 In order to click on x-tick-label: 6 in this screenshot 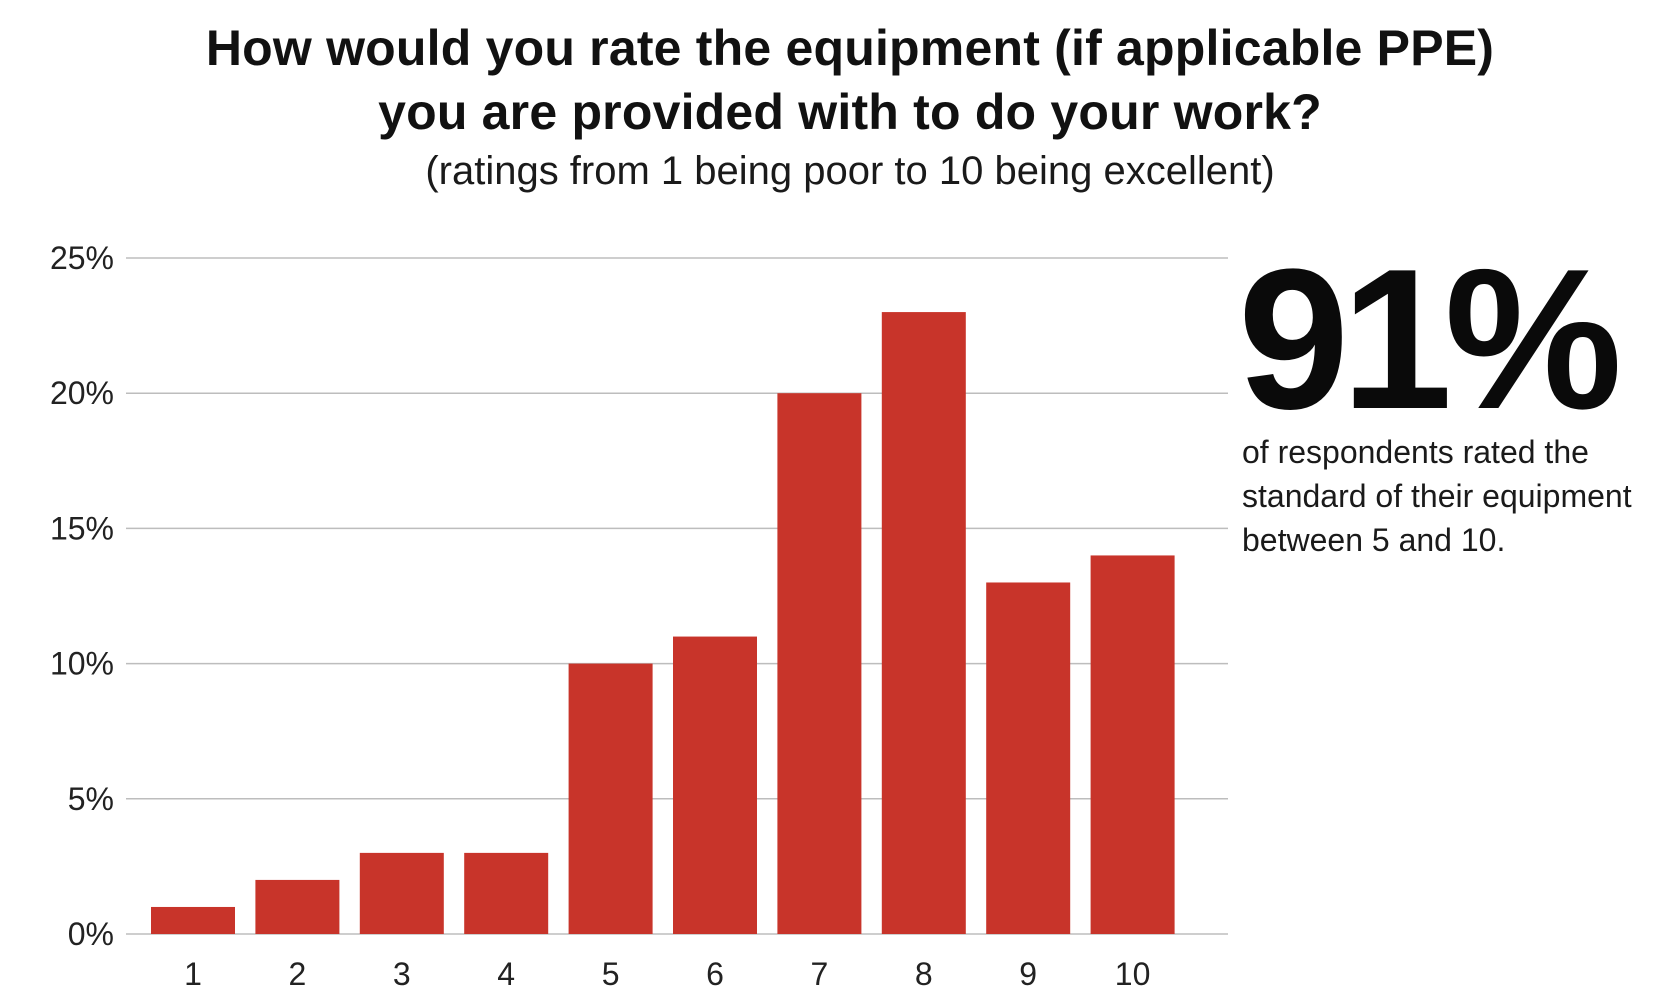, I will do `click(715, 974)`.